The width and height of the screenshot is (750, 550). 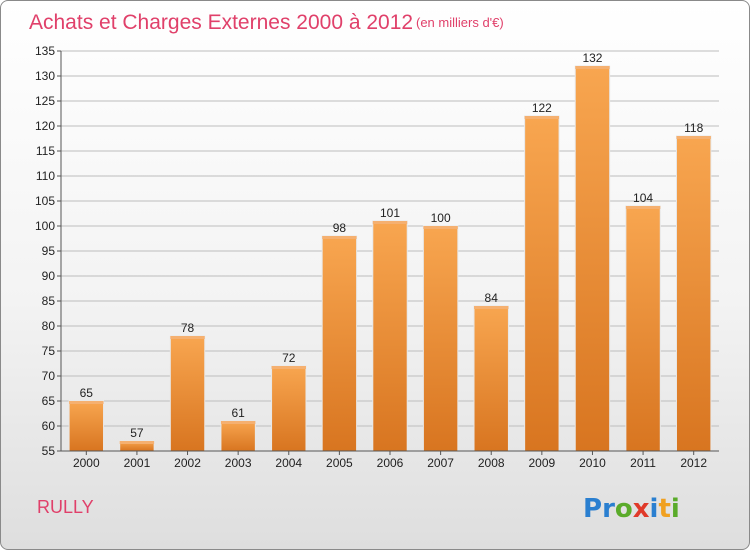 What do you see at coordinates (45, 101) in the screenshot?
I see `y-tick-label: 125` at bounding box center [45, 101].